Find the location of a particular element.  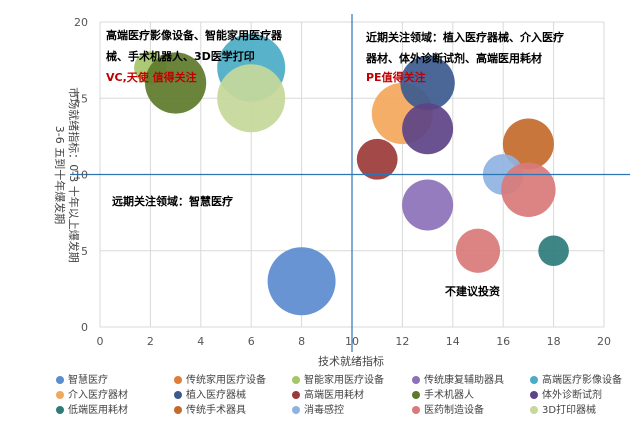

legend-item: 智能家用医疗设备 is located at coordinates (338, 381).